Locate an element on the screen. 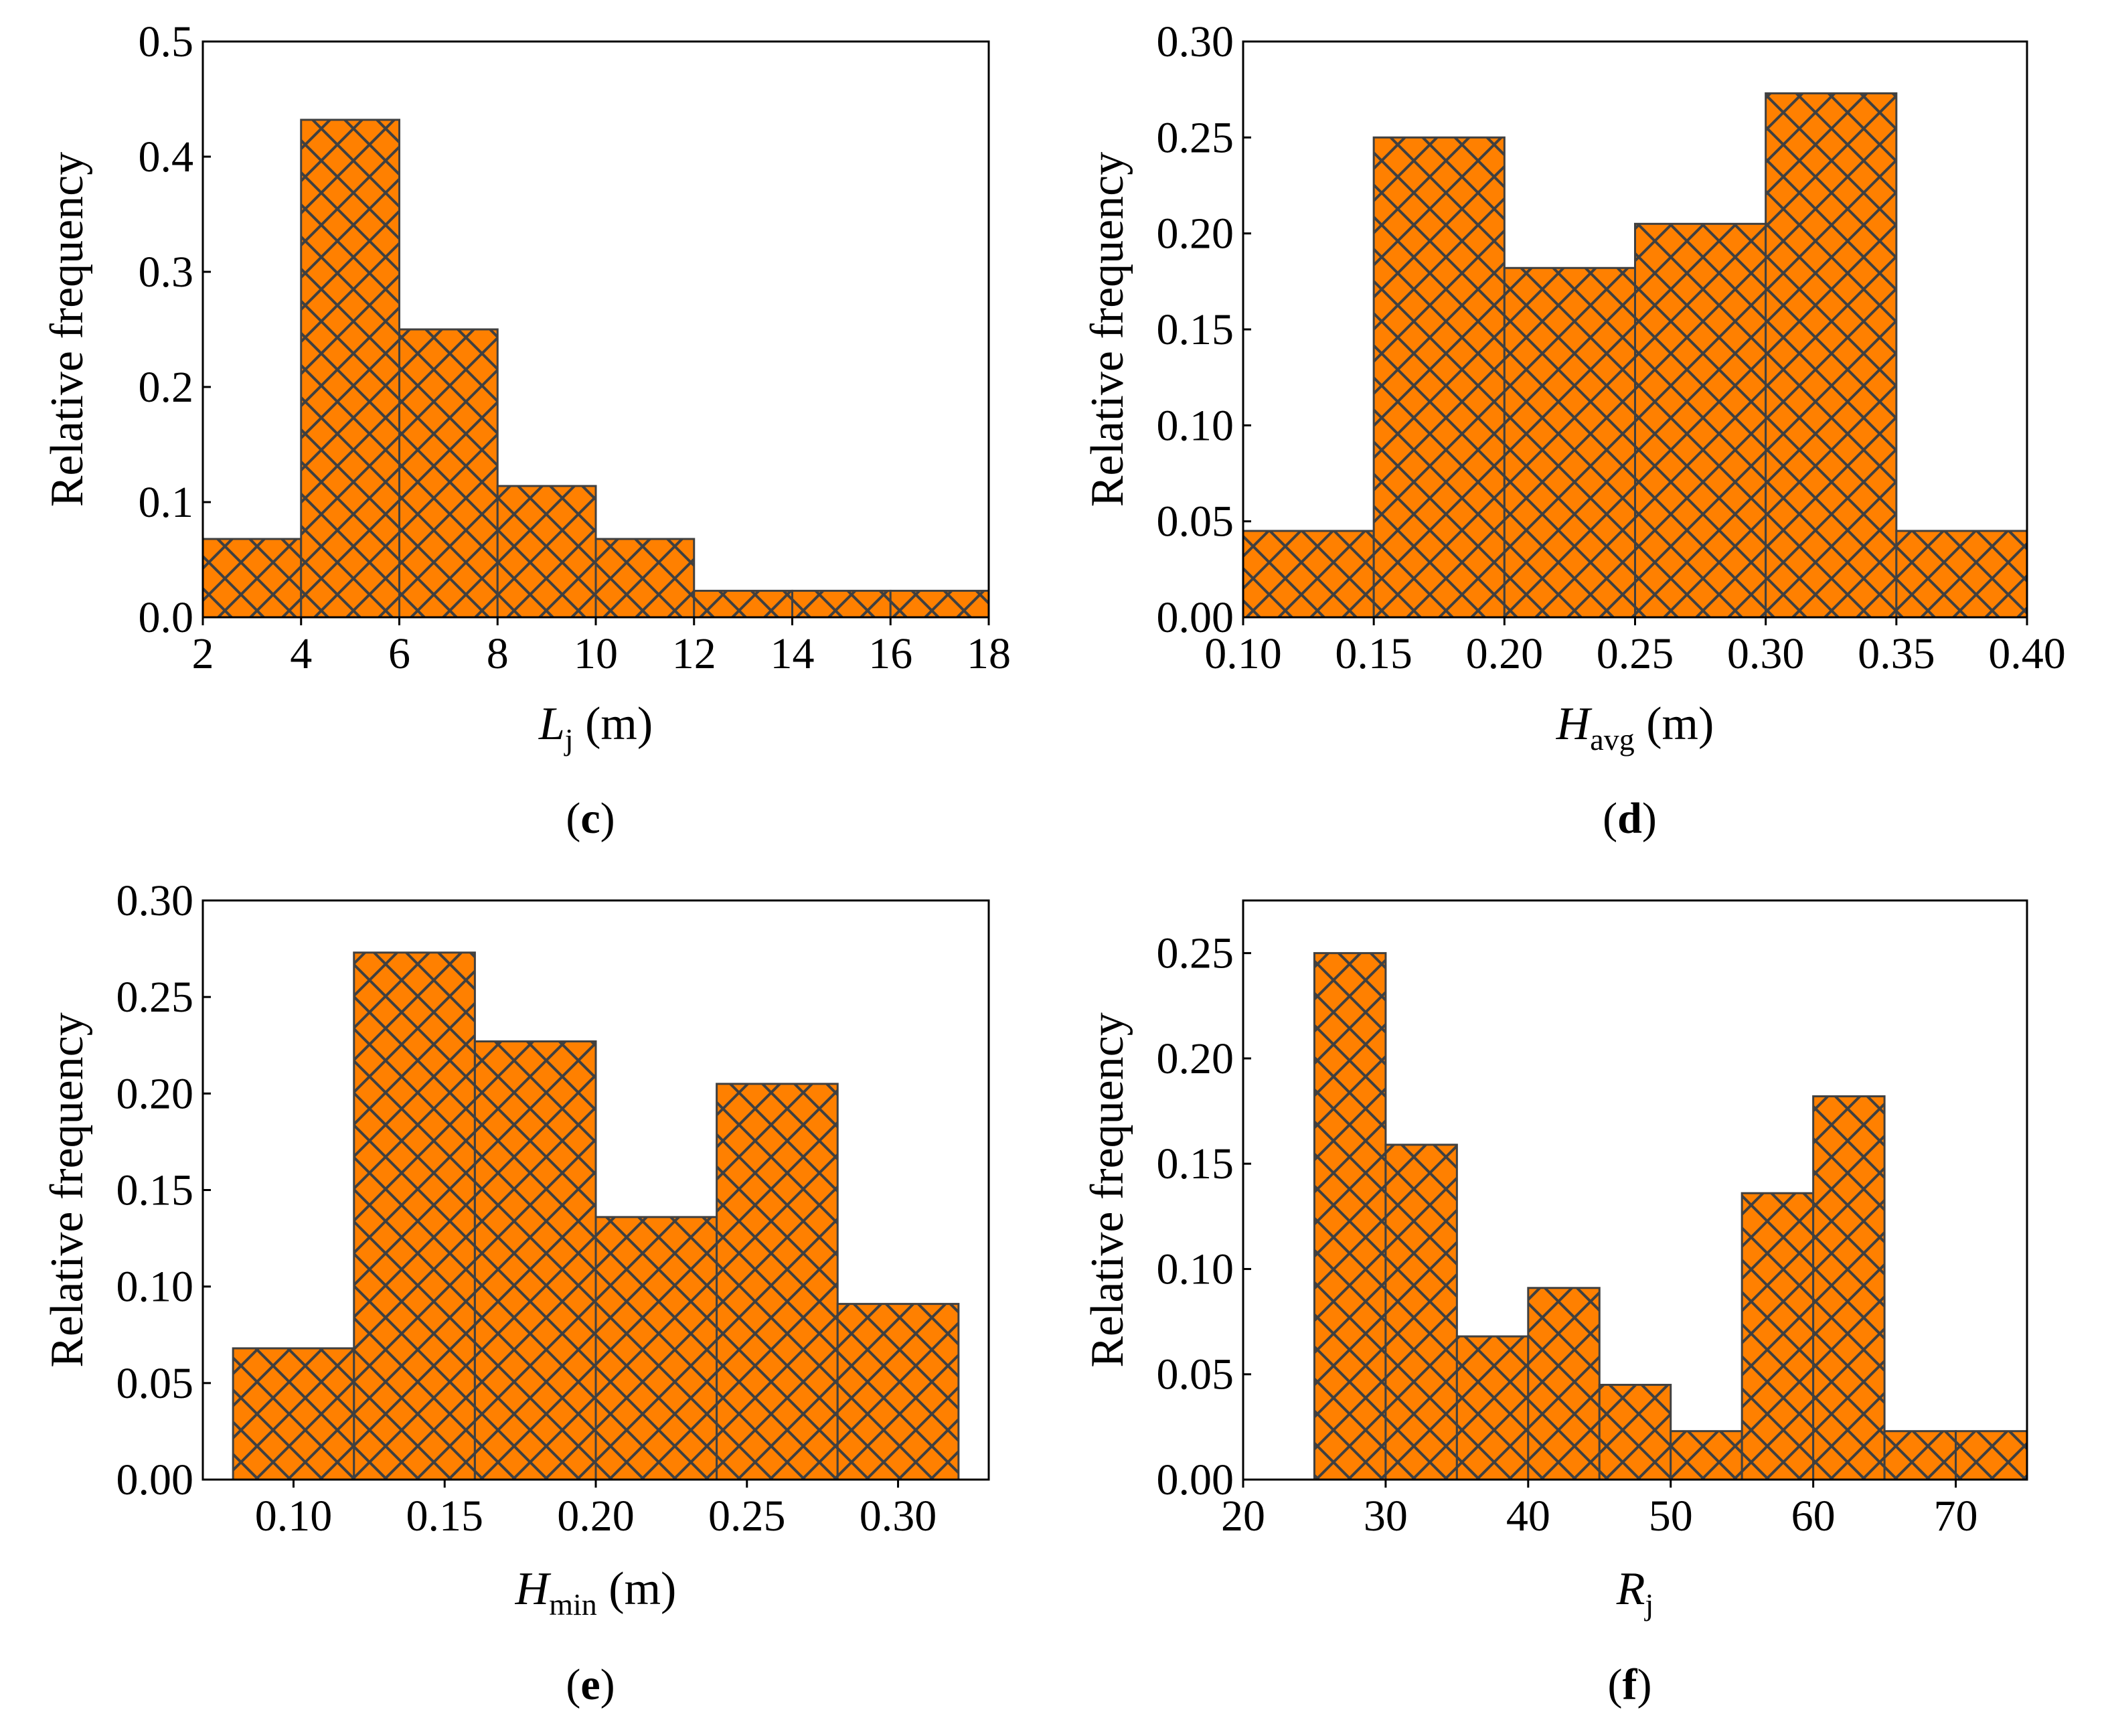 The height and width of the screenshot is (1736, 2104). x-tick-label: 14 is located at coordinates (793, 653).